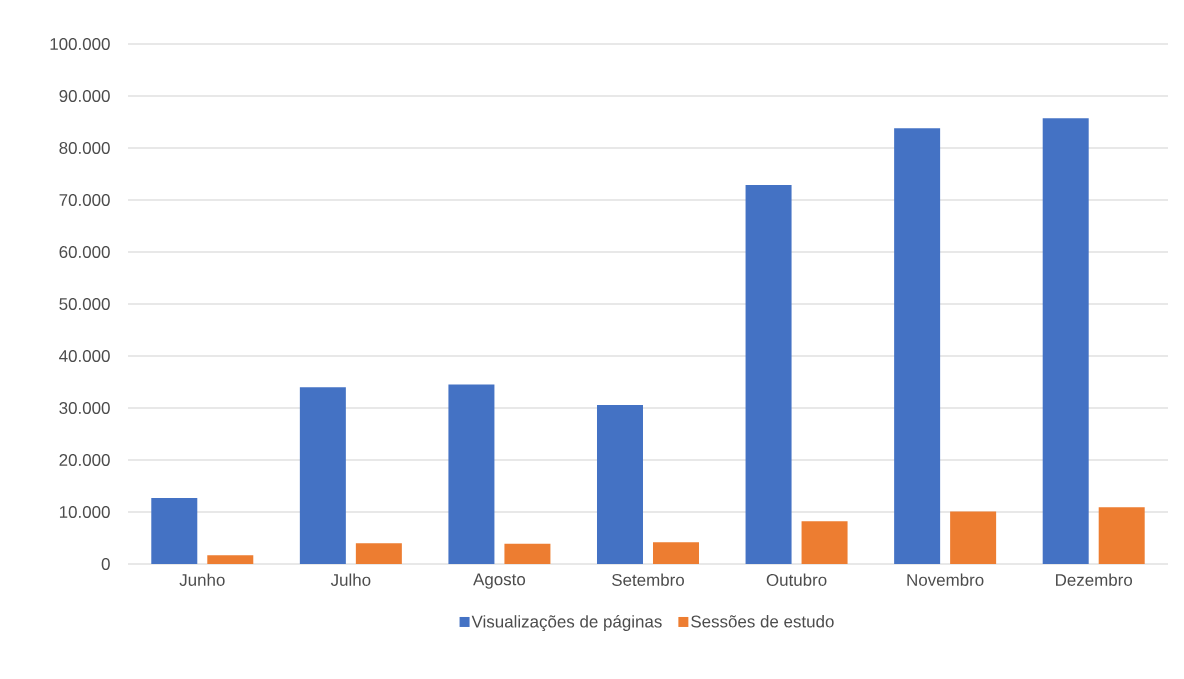 This screenshot has width=1184, height=679. I want to click on y-tick-label: 70.000, so click(84, 200).